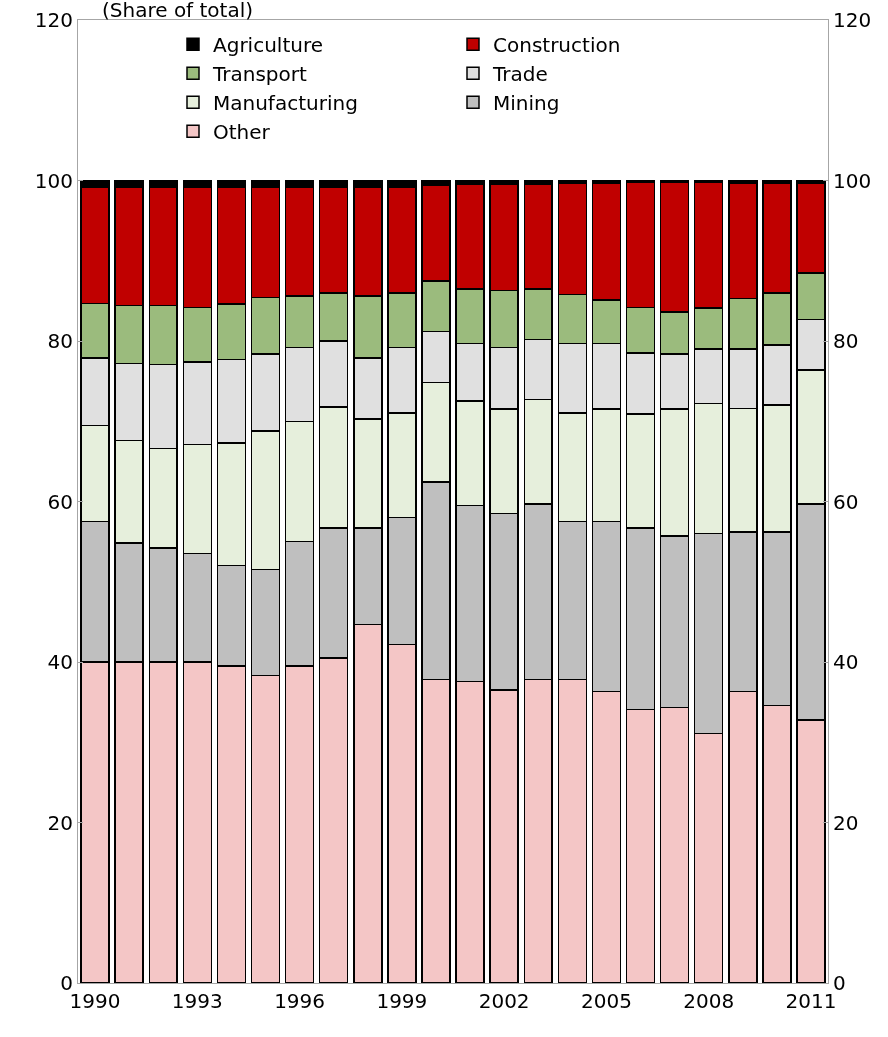  What do you see at coordinates (260, 74) in the screenshot?
I see `legend-label: Transport` at bounding box center [260, 74].